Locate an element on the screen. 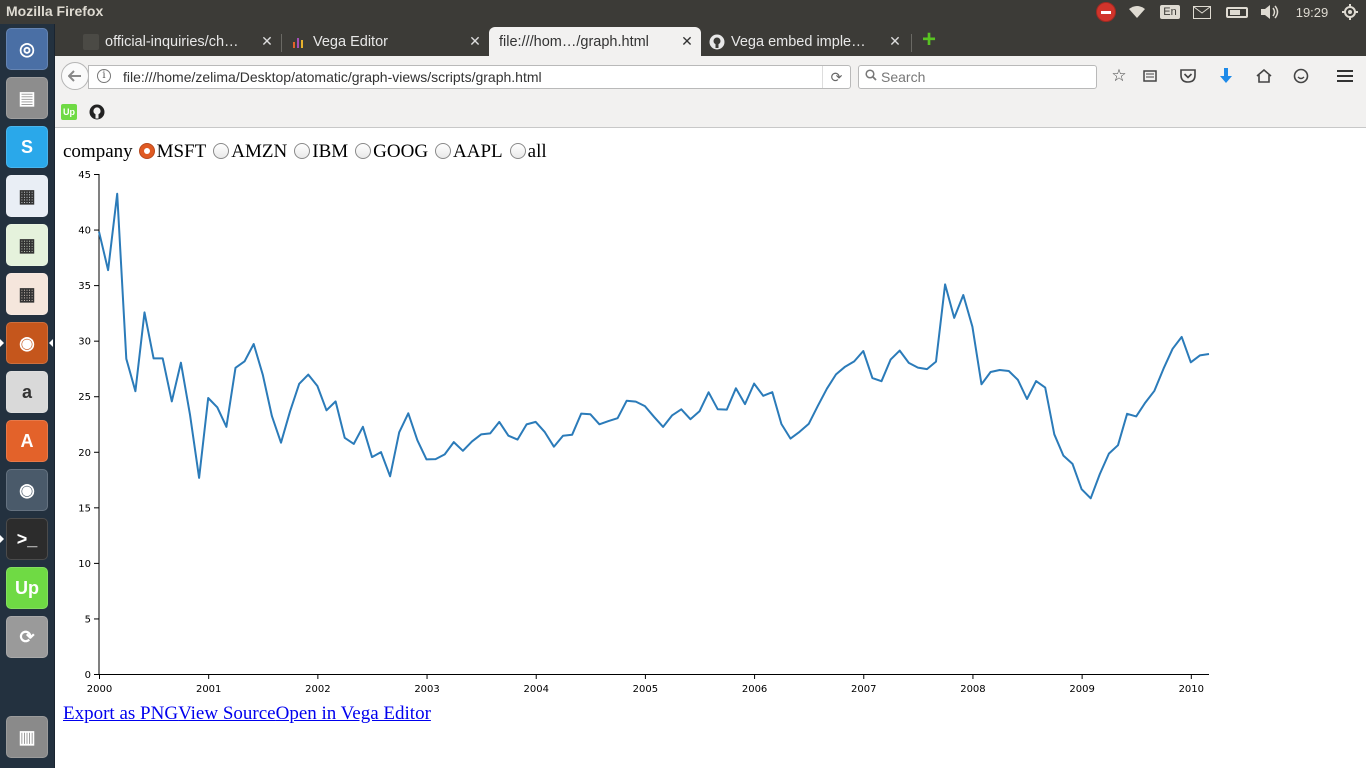 This screenshot has width=1366, height=768. radio-goog is located at coordinates (363, 151).